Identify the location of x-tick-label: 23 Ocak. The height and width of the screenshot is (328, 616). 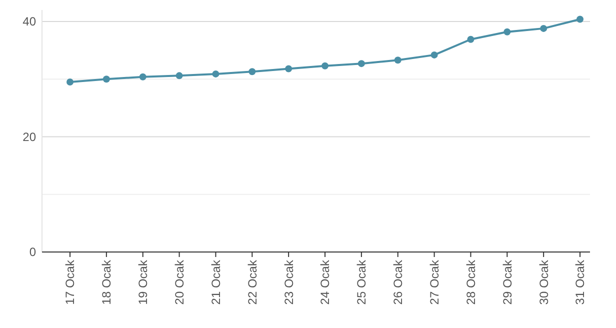
(289, 282).